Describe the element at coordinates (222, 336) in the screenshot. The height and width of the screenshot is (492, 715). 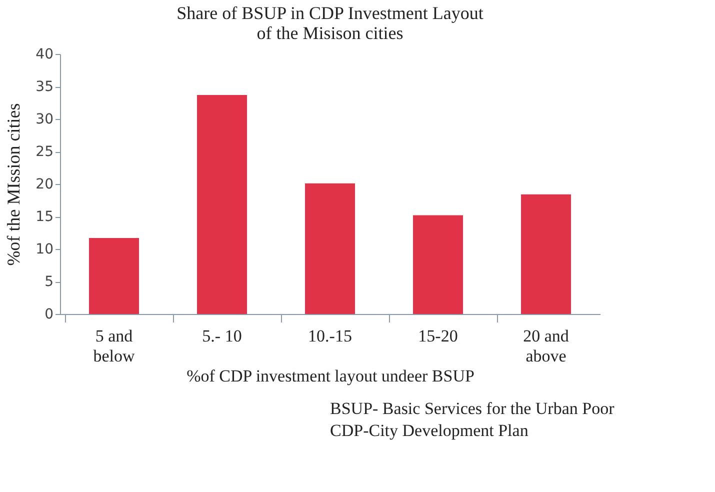
I see `x-tick-label: 5.- 10` at that location.